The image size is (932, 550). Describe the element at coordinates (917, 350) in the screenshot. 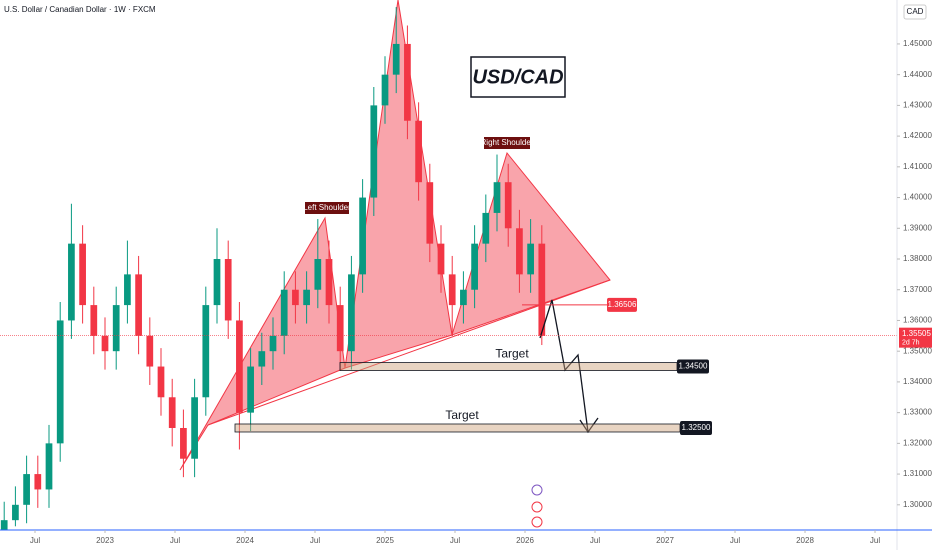

I see `y-tick-label: 1.35000` at that location.